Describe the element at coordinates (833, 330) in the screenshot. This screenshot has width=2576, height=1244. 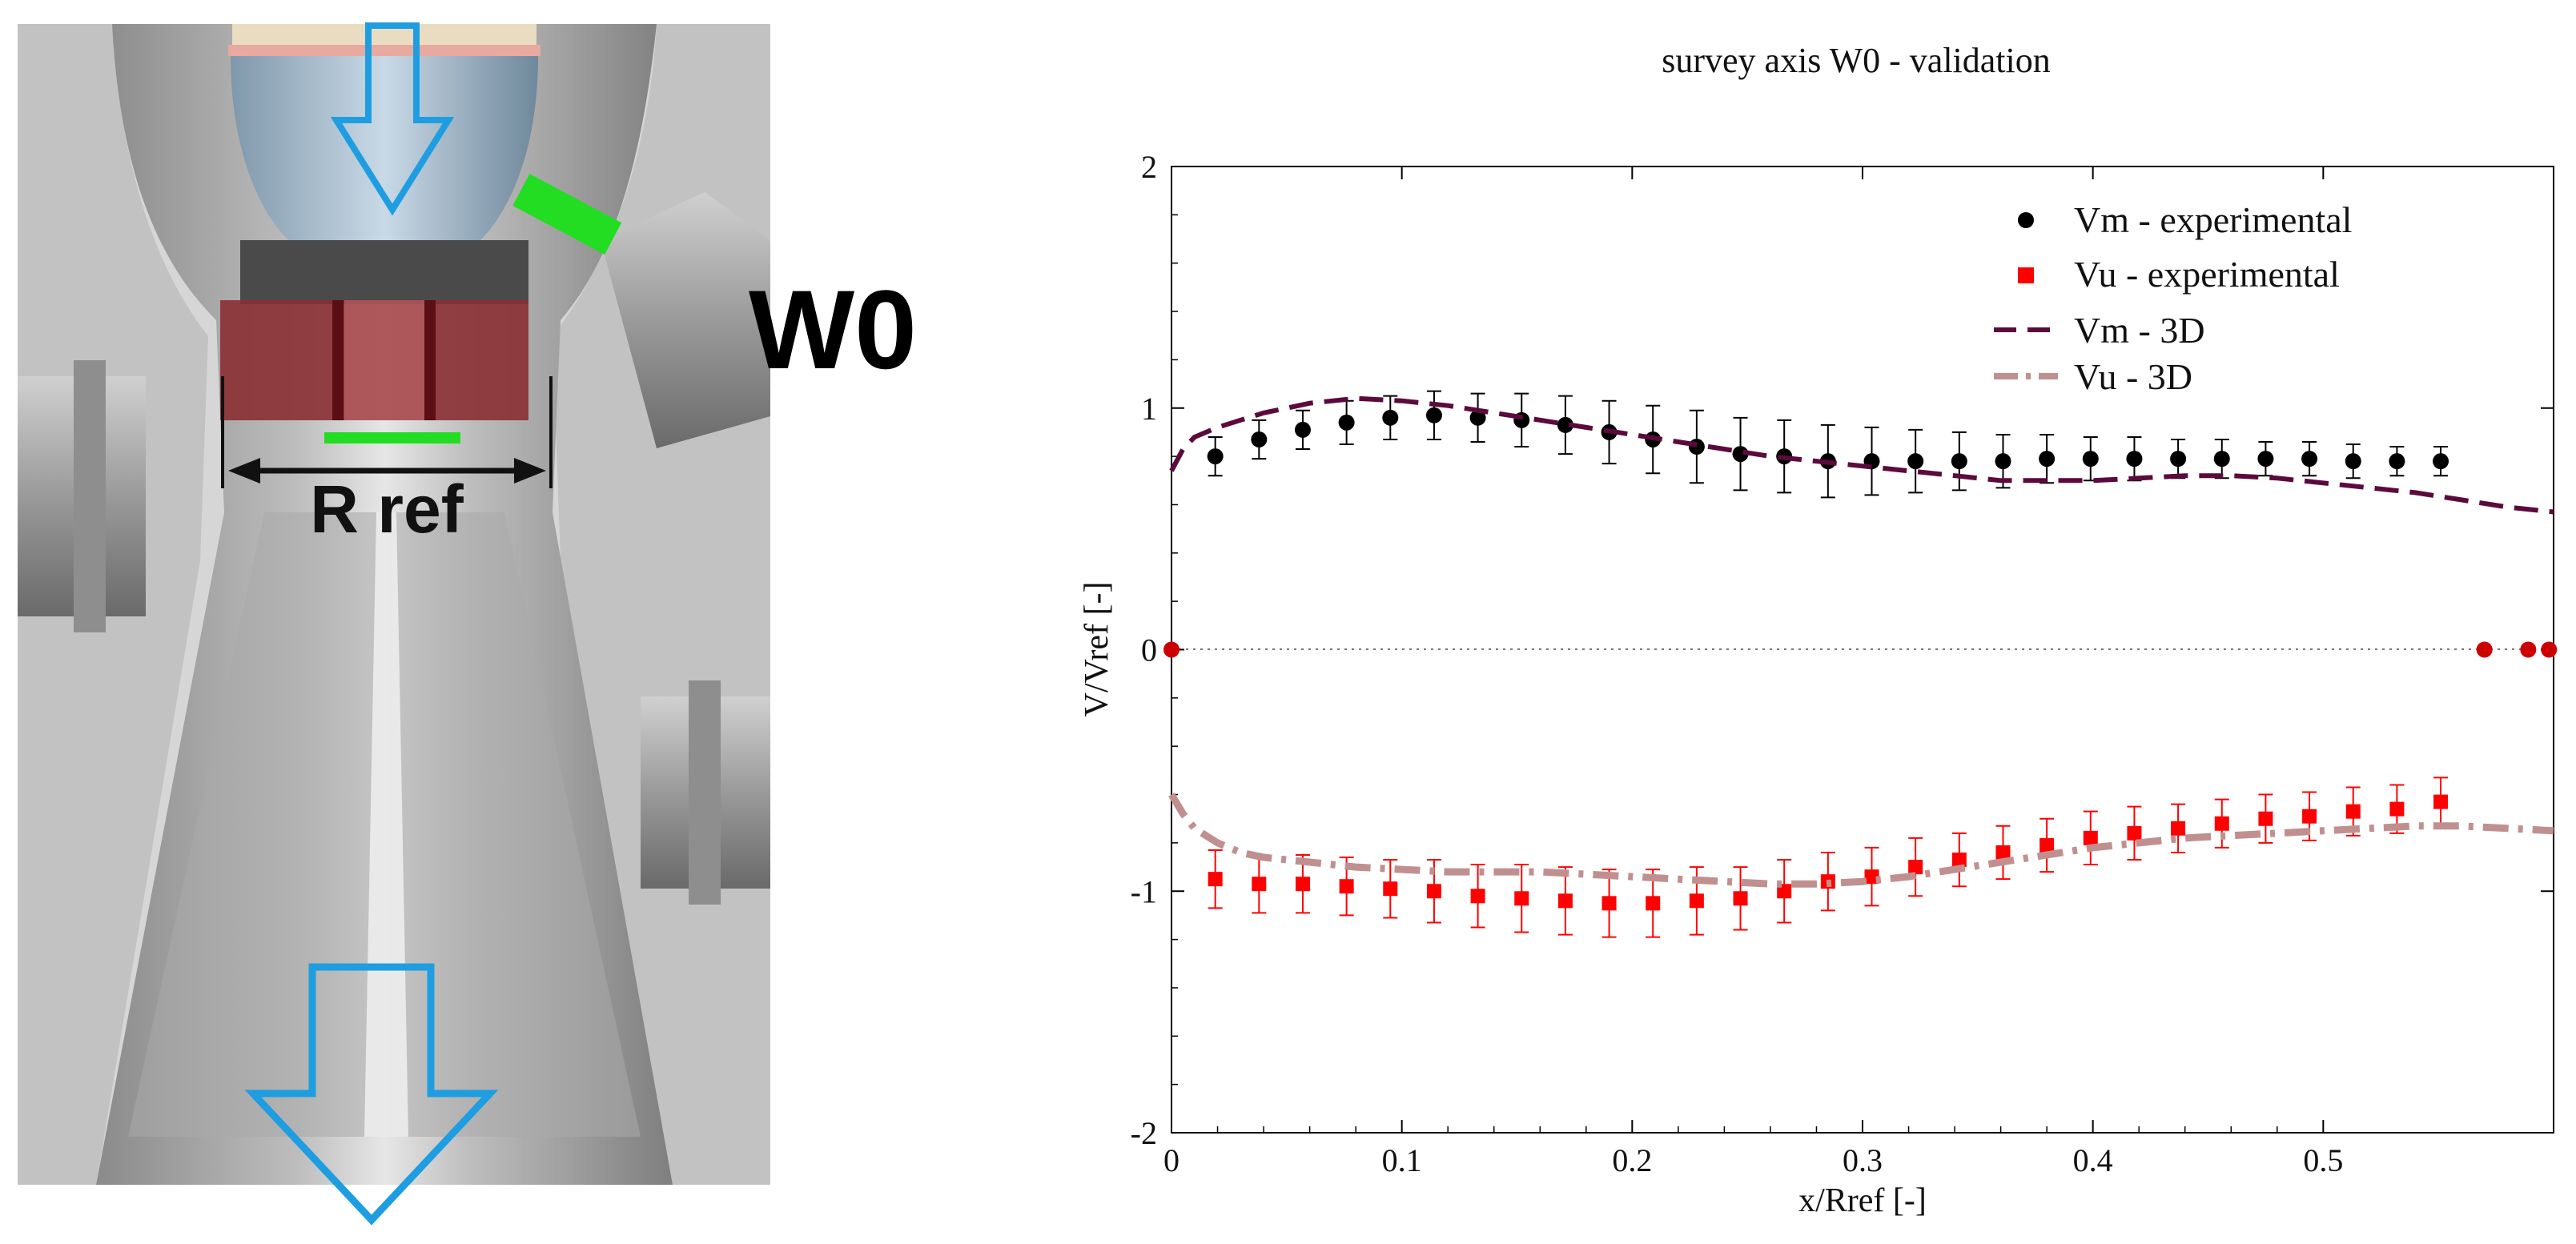
I see `survey-label: W0` at that location.